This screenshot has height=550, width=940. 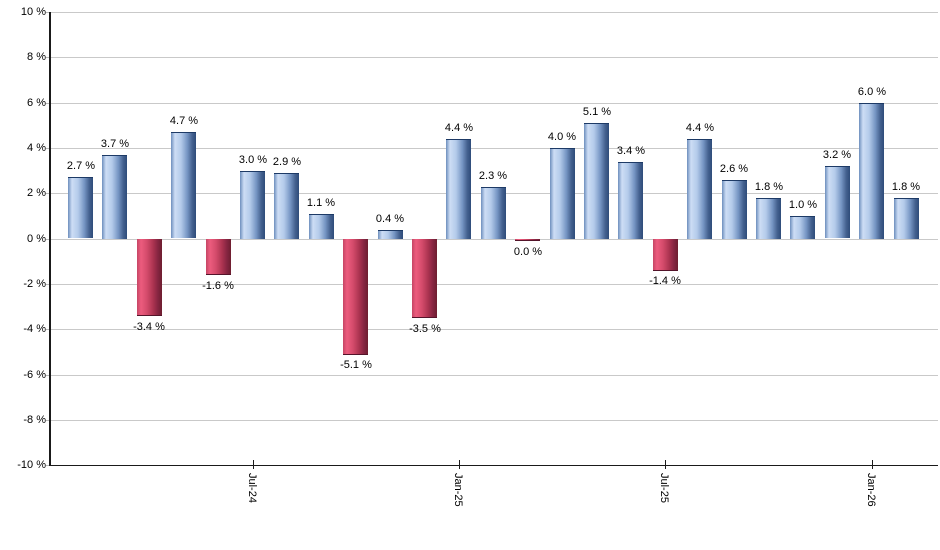 What do you see at coordinates (321, 203) in the screenshot?
I see `bar-value-label: 1.1 %` at bounding box center [321, 203].